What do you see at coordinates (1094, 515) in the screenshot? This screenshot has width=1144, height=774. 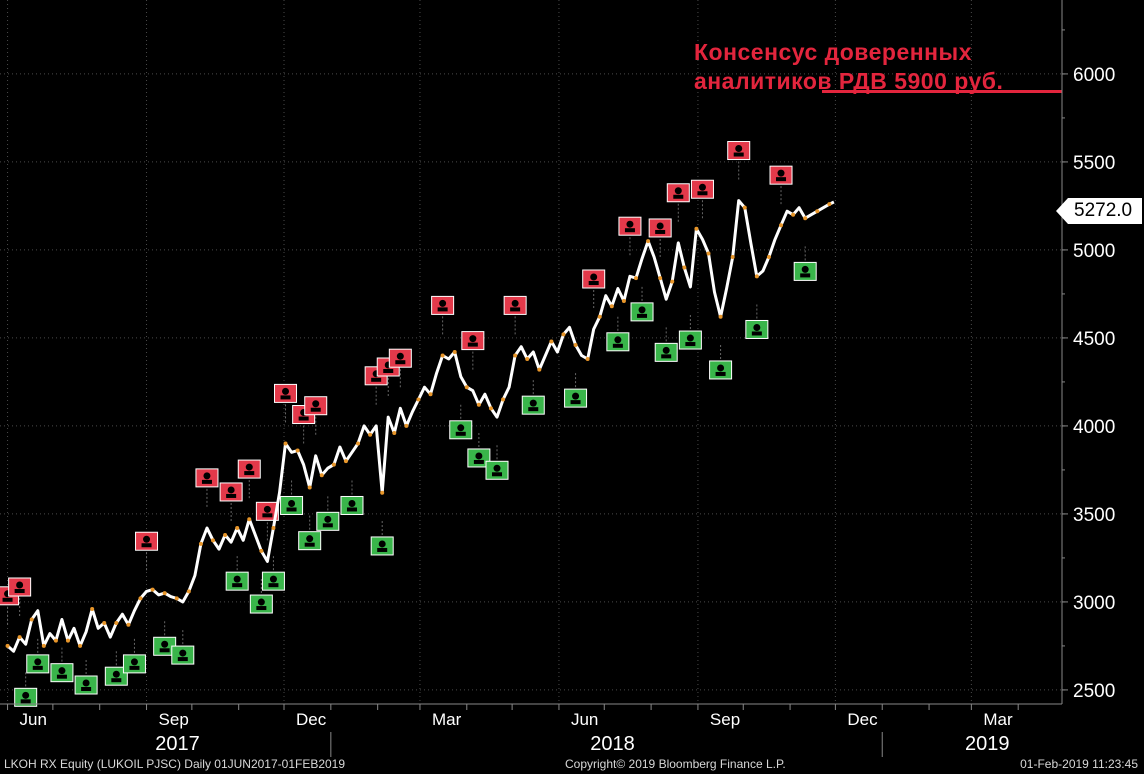 I see `y-tick-label: 3500` at bounding box center [1094, 515].